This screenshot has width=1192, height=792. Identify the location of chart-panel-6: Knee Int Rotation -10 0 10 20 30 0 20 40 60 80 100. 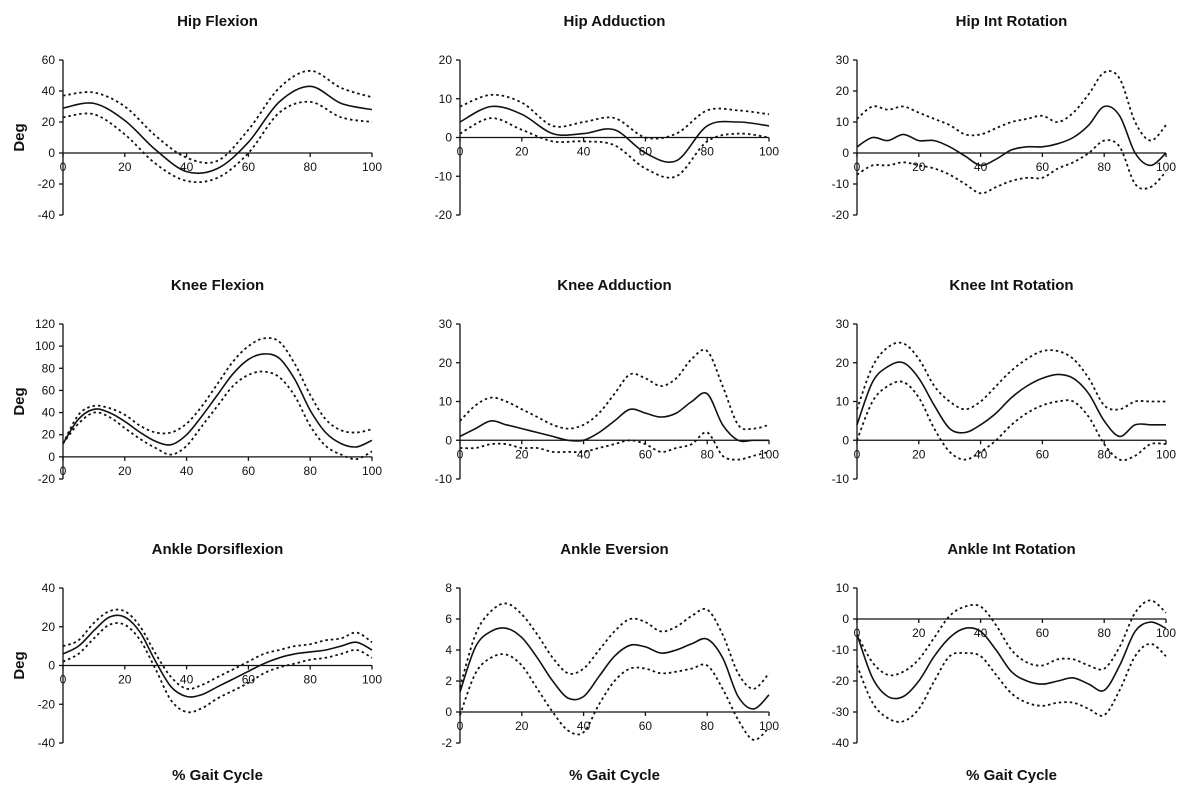
(992, 396).